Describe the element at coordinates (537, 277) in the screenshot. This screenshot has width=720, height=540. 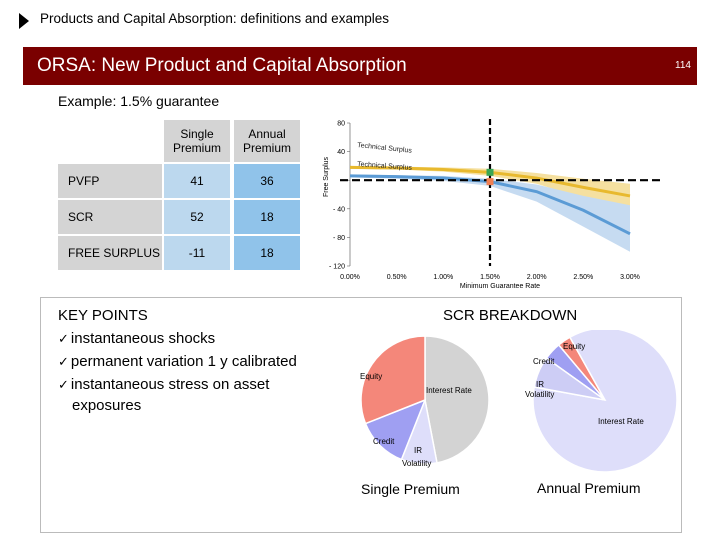
I see `x-tick-label: 2.00%` at that location.